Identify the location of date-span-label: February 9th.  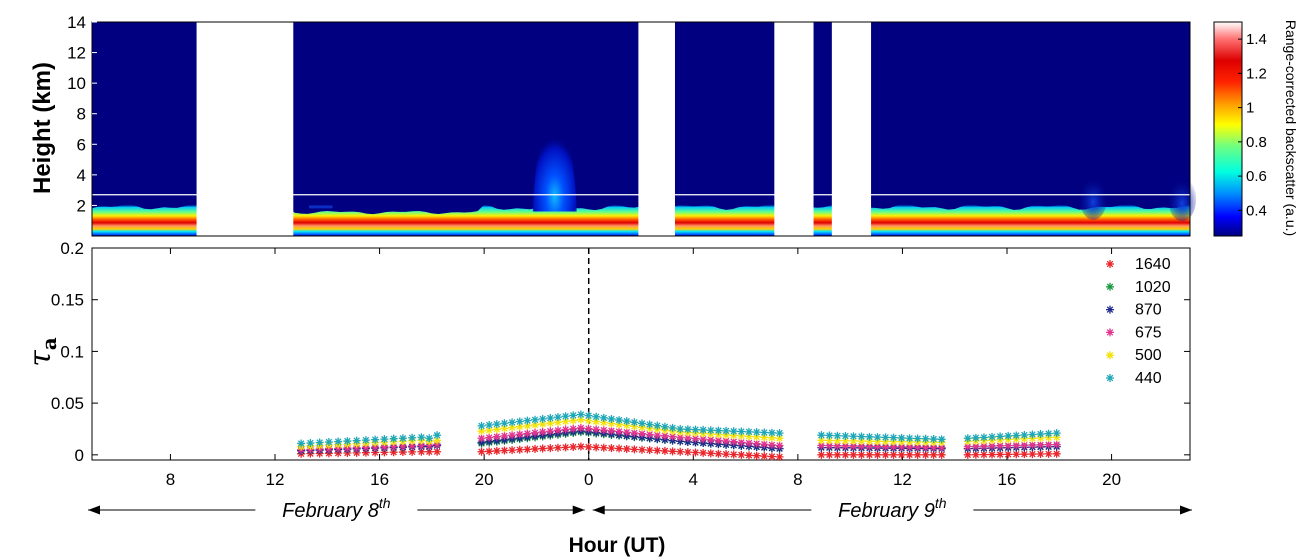
(892, 508).